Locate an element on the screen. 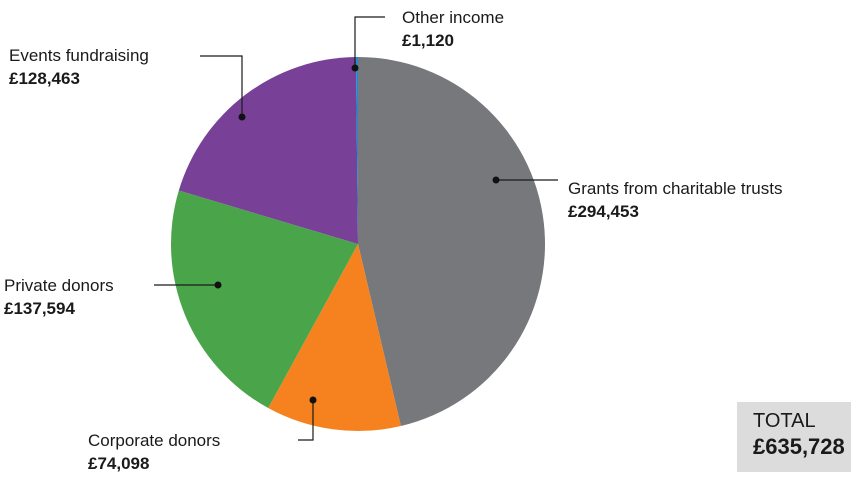 The image size is (851, 486). slice-label-corporate-donors: Corporate donors is located at coordinates (154, 440).